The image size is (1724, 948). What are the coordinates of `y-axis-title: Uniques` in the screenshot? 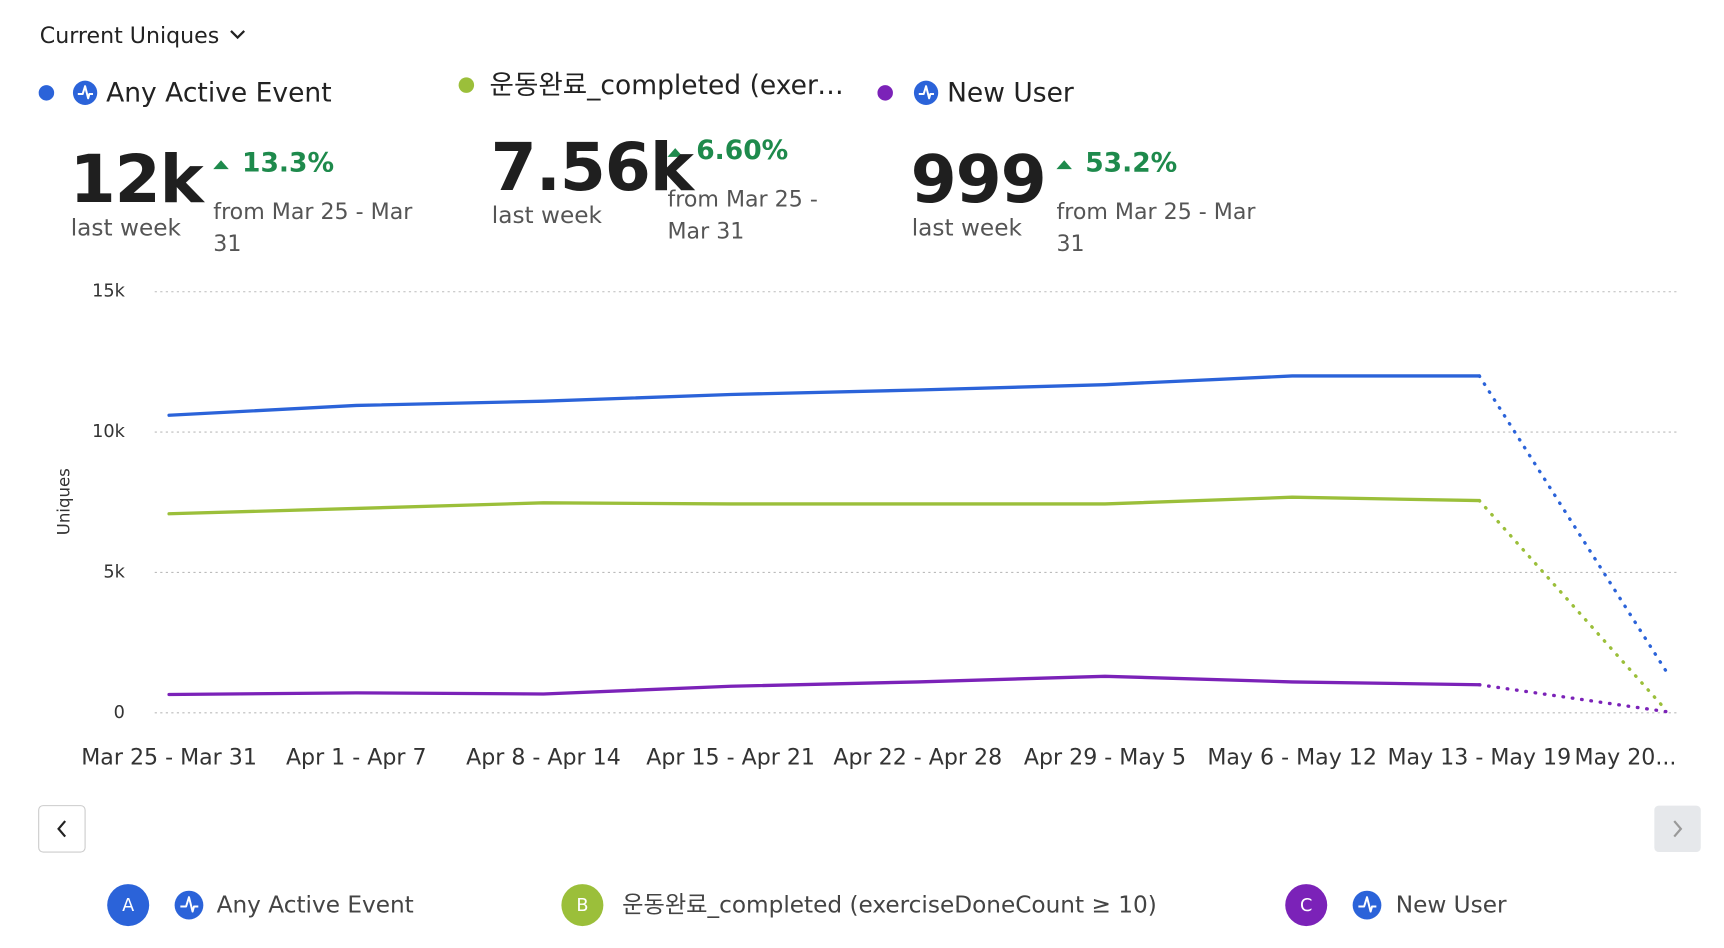 It's located at (64, 501).